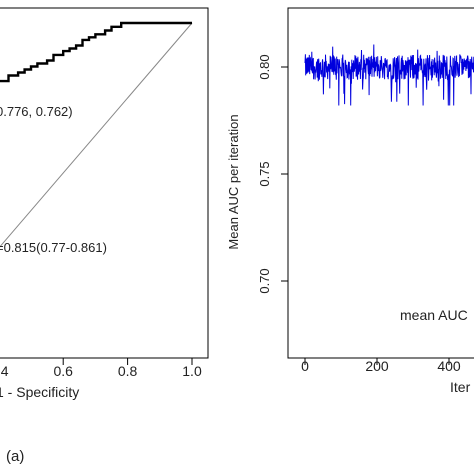 This screenshot has width=474, height=474. I want to click on auc-y-tick-label: 0.70, so click(264, 280).